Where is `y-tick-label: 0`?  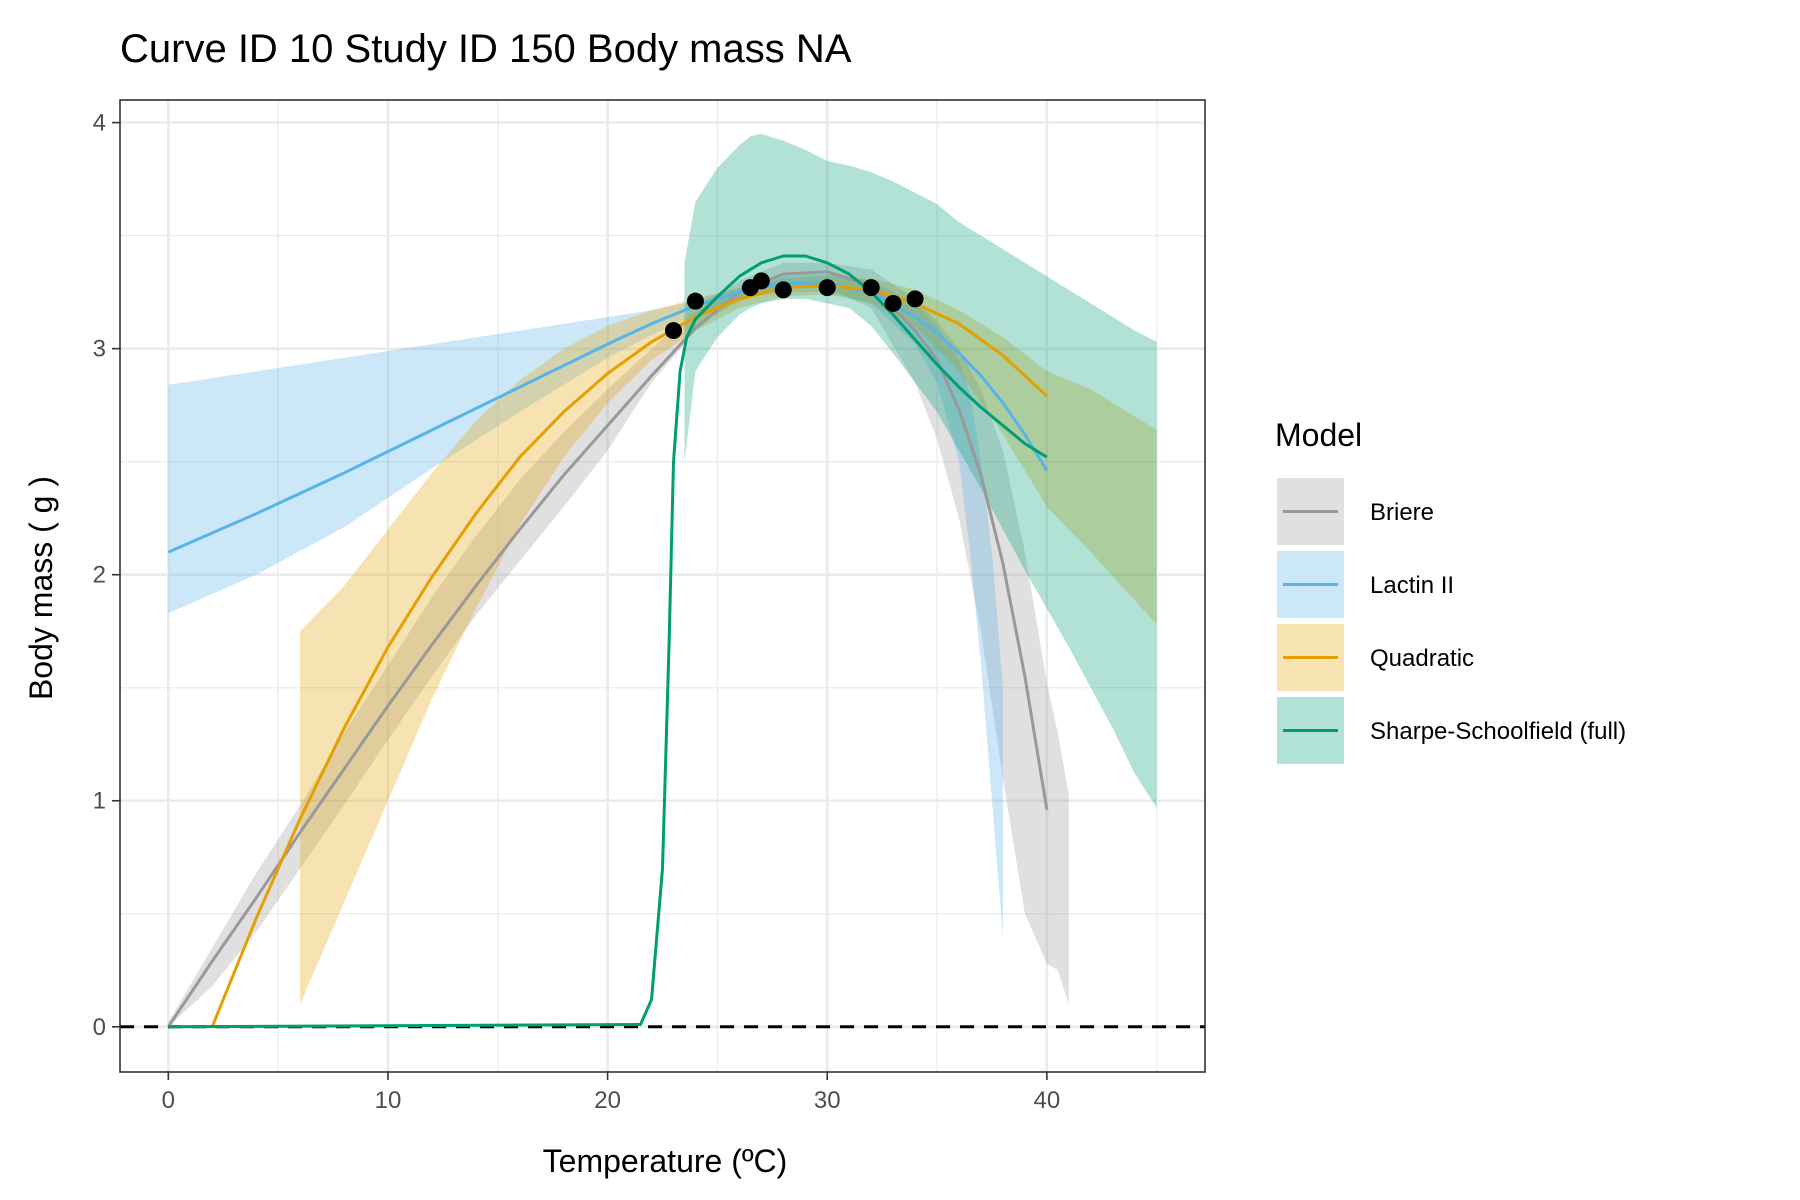
y-tick-label: 0 is located at coordinates (99, 1027).